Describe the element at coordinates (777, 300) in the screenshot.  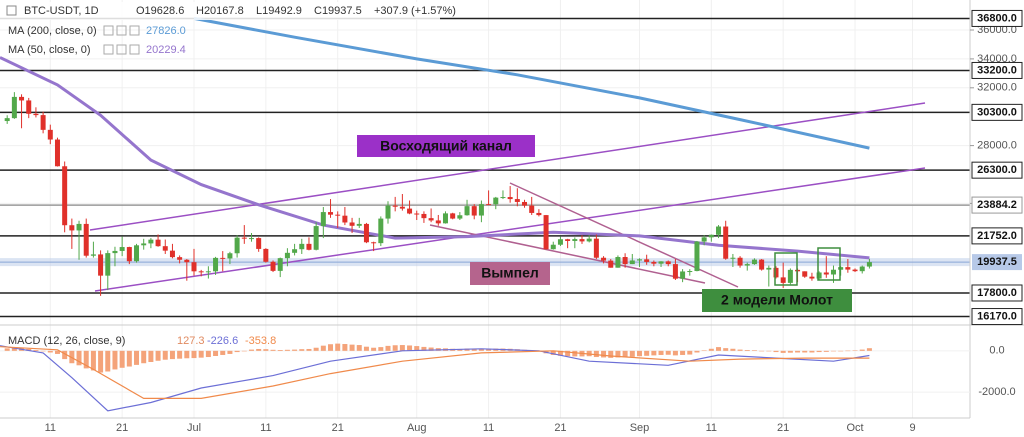
I see `annotation-box` at that location.